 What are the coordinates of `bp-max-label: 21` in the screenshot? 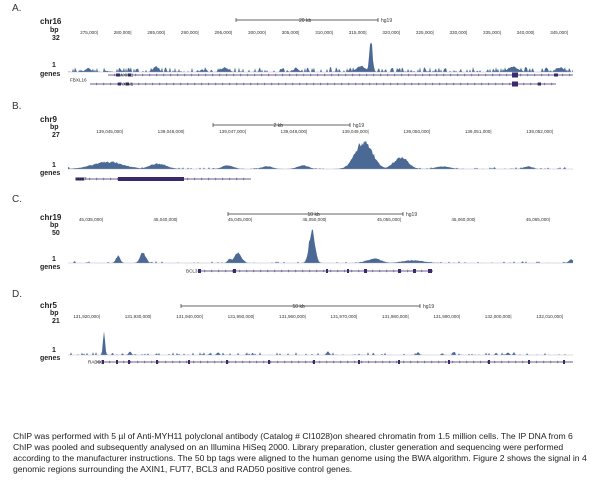 It's located at (56, 321).